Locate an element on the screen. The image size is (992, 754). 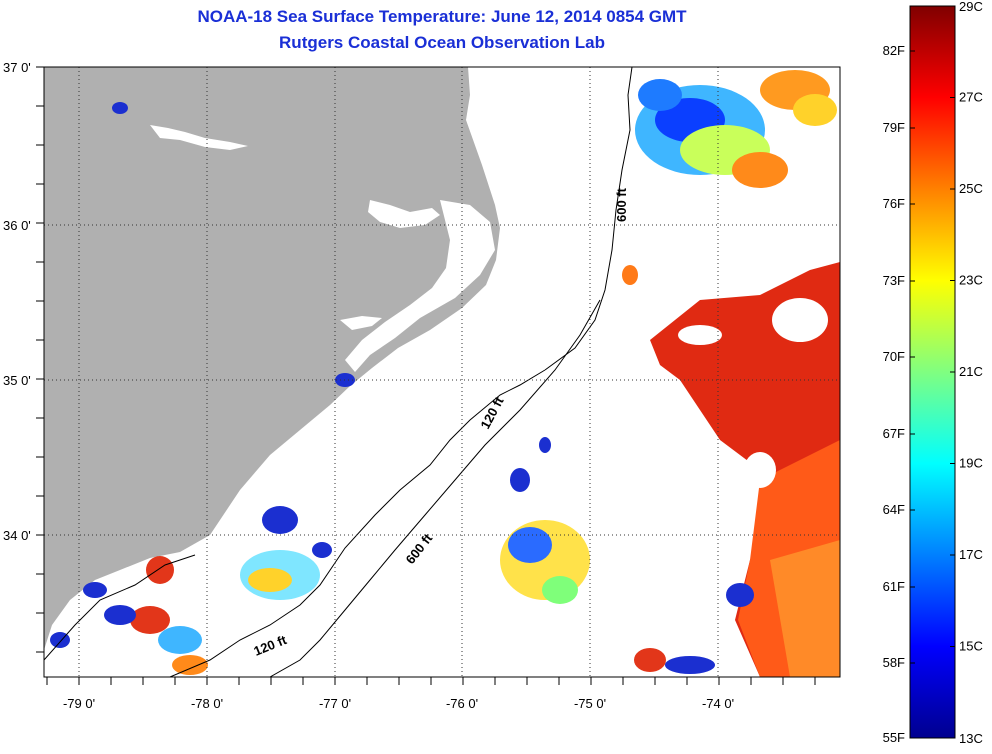
river-estuary is located at coordinates (361, 323).